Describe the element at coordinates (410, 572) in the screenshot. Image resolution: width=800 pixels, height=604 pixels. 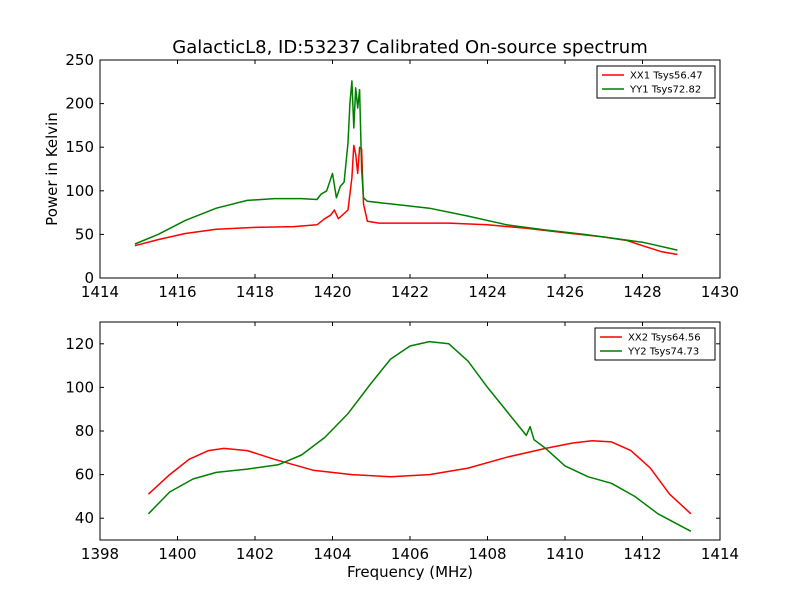
I see `x-axis-label: Frequency (MHz)` at that location.